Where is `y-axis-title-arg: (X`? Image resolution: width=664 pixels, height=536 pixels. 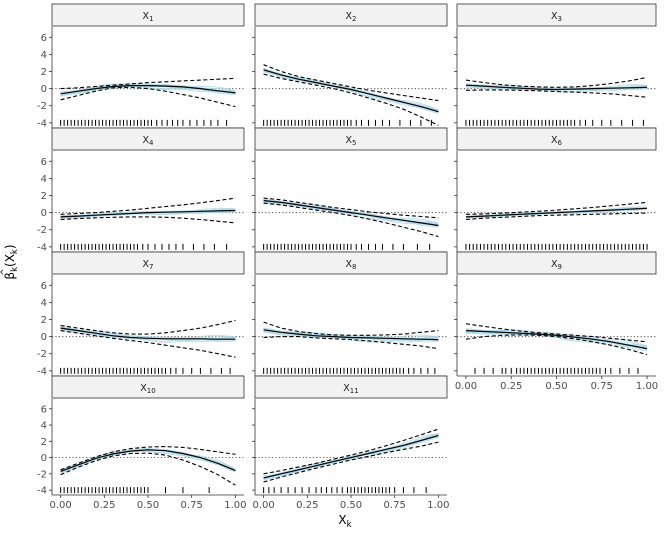 y-axis-title-arg: (X is located at coordinates (10, 260).